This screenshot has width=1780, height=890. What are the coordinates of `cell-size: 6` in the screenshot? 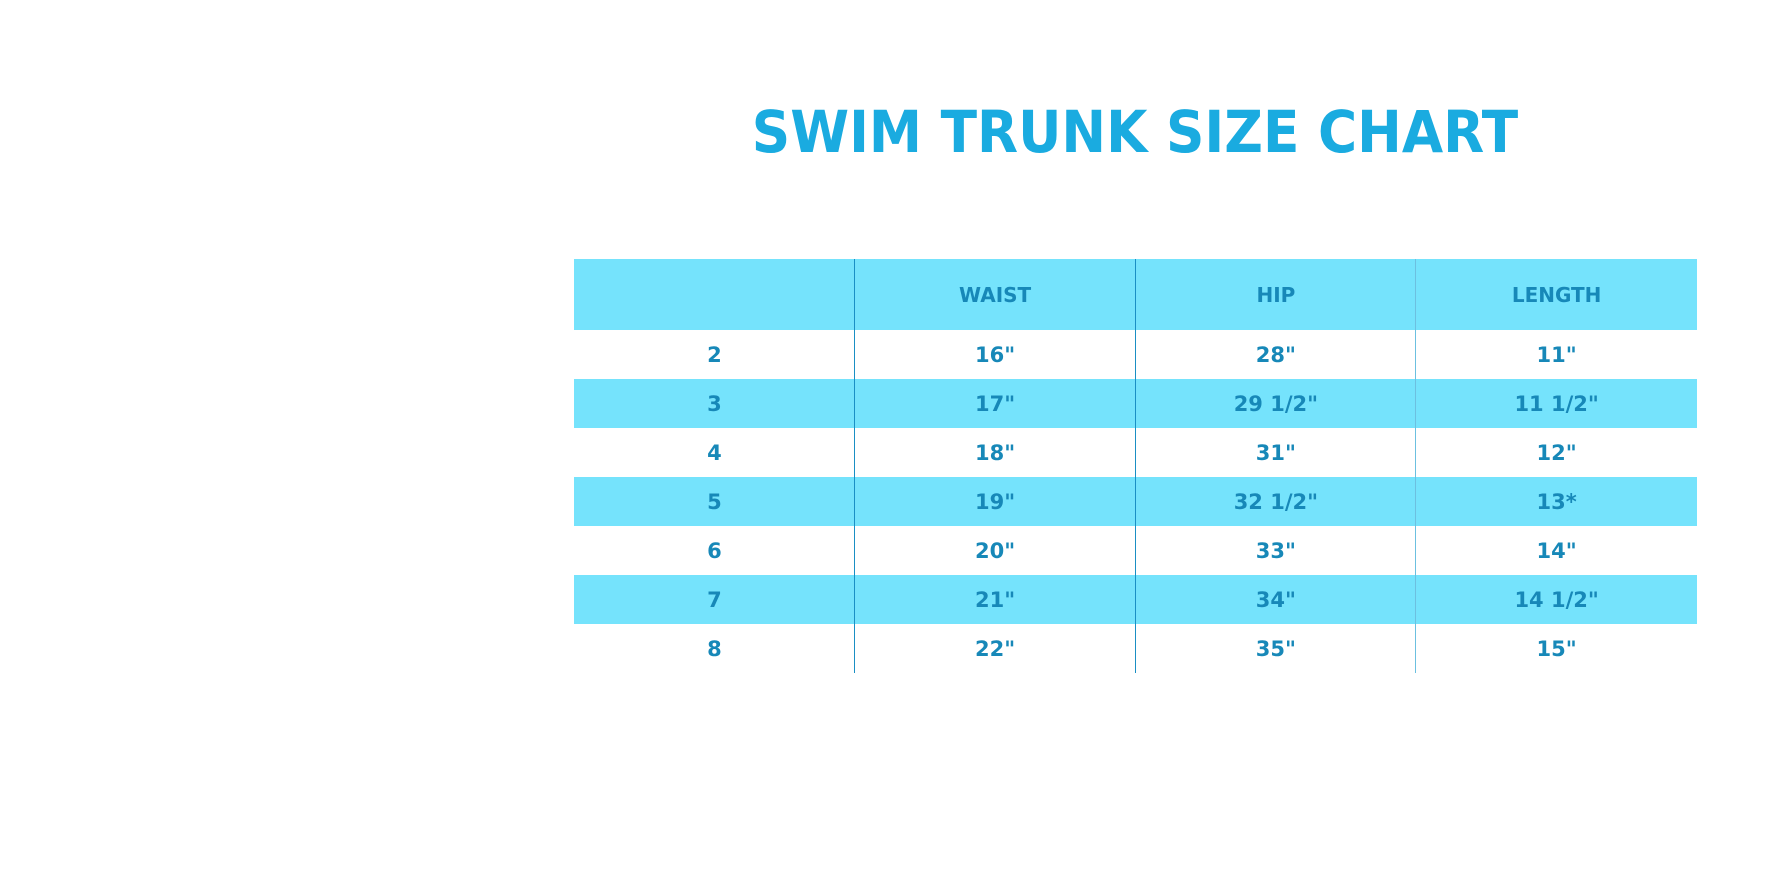 It's located at (714, 550).